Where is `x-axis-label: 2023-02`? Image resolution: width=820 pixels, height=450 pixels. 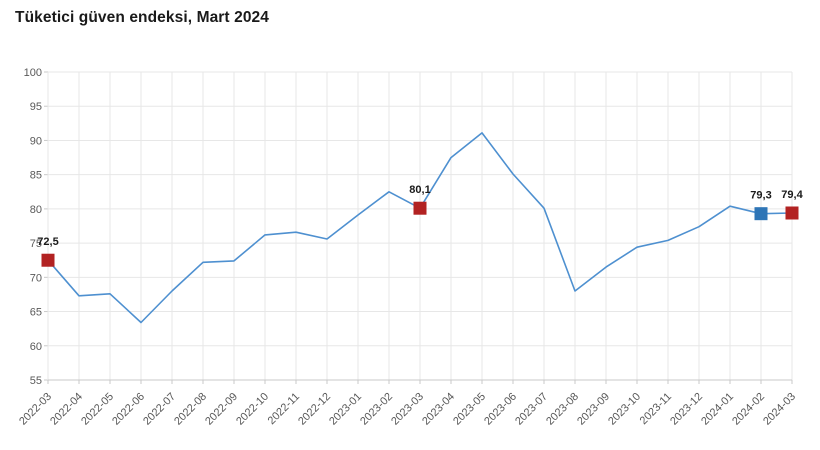
x-axis-label: 2023-02 is located at coordinates (376, 409).